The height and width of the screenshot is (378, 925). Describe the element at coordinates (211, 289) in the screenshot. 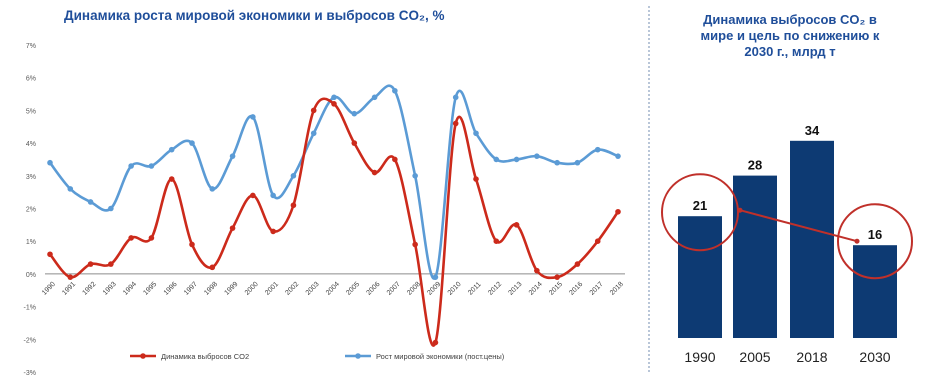

I see `x-tick-label: 1998` at that location.